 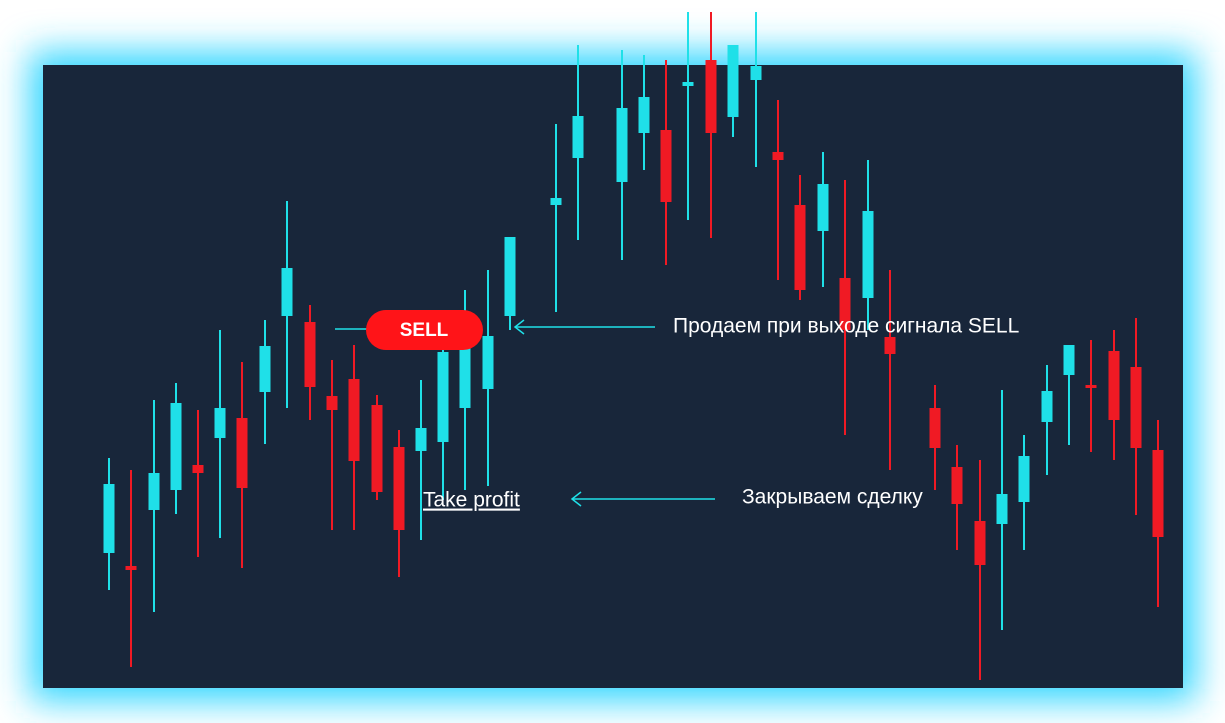 What do you see at coordinates (832, 497) in the screenshot?
I see `close-trade-note: Закрываем сделку` at bounding box center [832, 497].